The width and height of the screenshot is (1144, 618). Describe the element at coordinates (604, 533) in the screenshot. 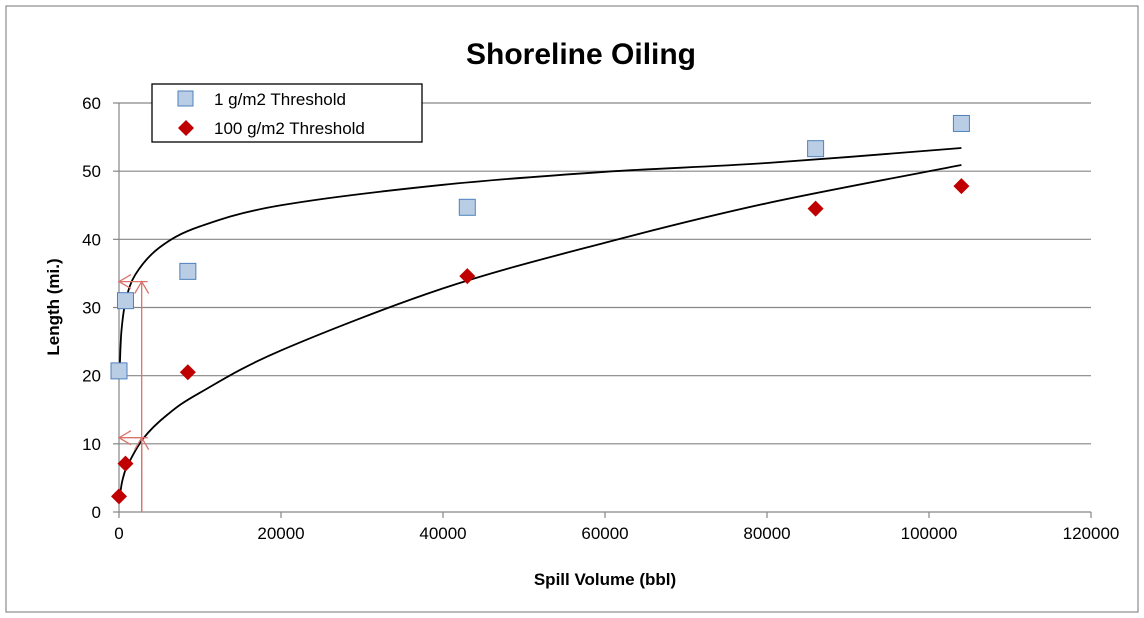

I see `x-tick-label-60000: 60000` at that location.